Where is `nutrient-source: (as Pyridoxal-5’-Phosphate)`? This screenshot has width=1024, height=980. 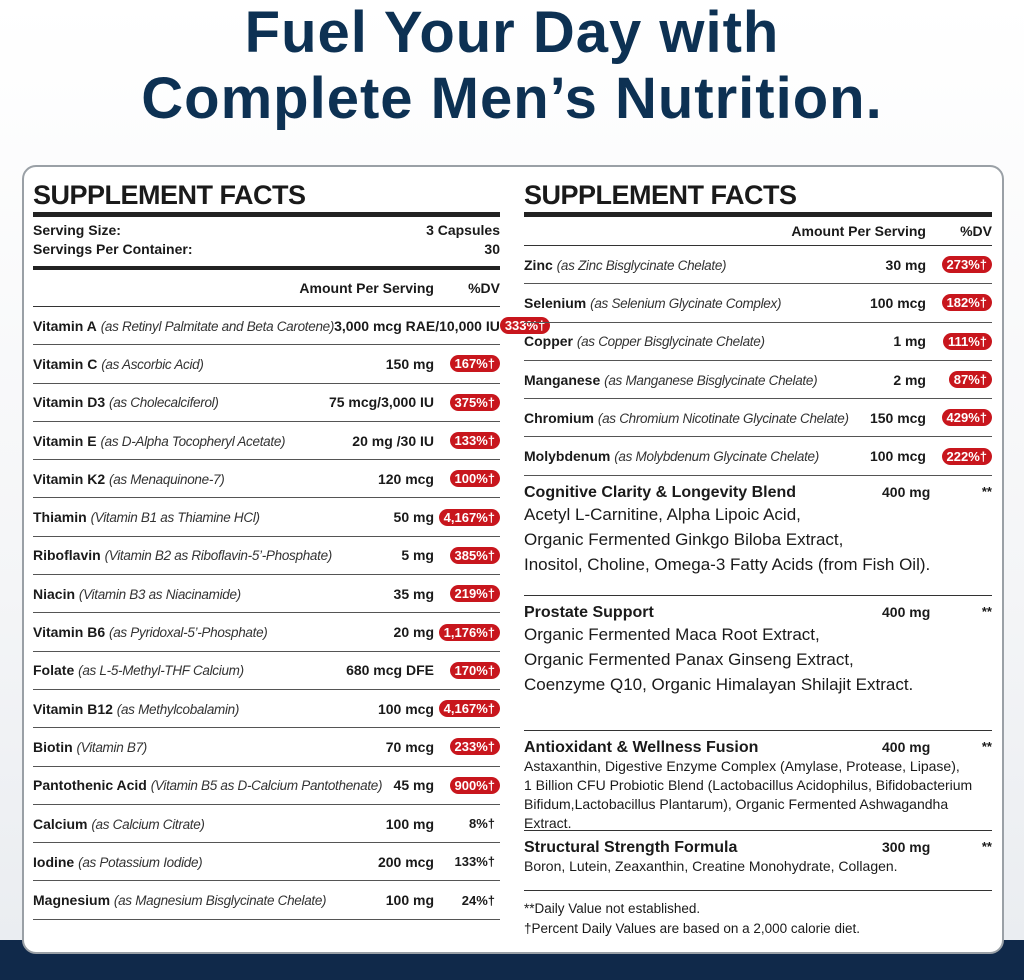 nutrient-source: (as Pyridoxal-5’-Phosphate) is located at coordinates (188, 633).